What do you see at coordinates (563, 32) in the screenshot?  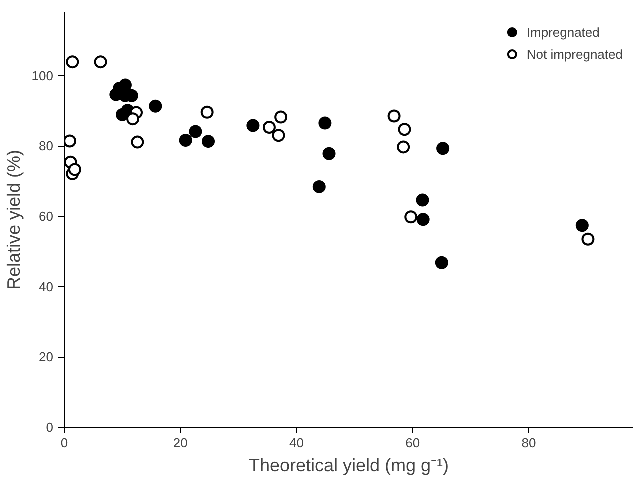 I see `legend-label: Impregnated` at bounding box center [563, 32].